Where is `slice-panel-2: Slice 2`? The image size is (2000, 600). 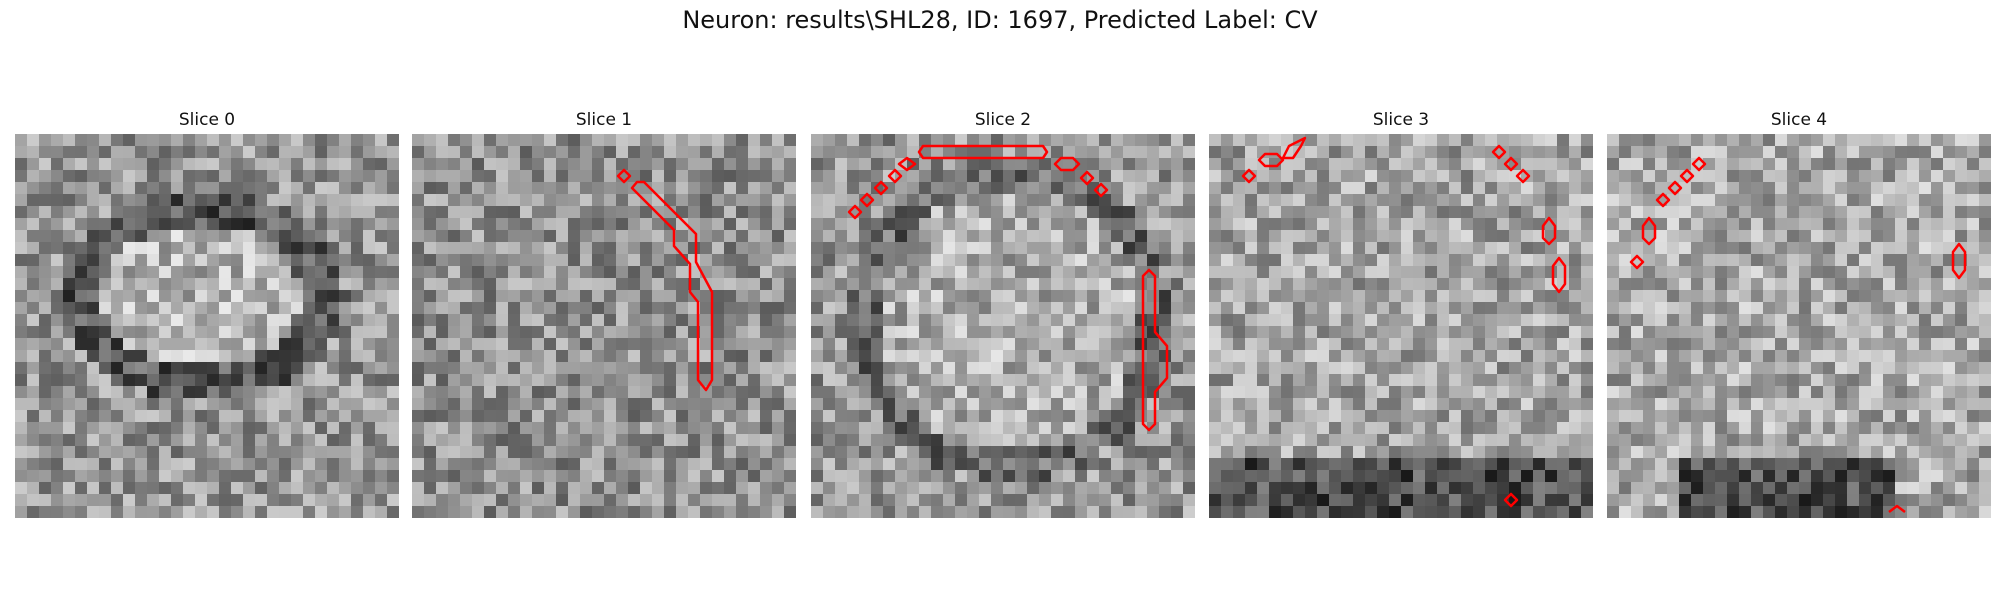 slice-panel-2: Slice 2 is located at coordinates (1003, 313).